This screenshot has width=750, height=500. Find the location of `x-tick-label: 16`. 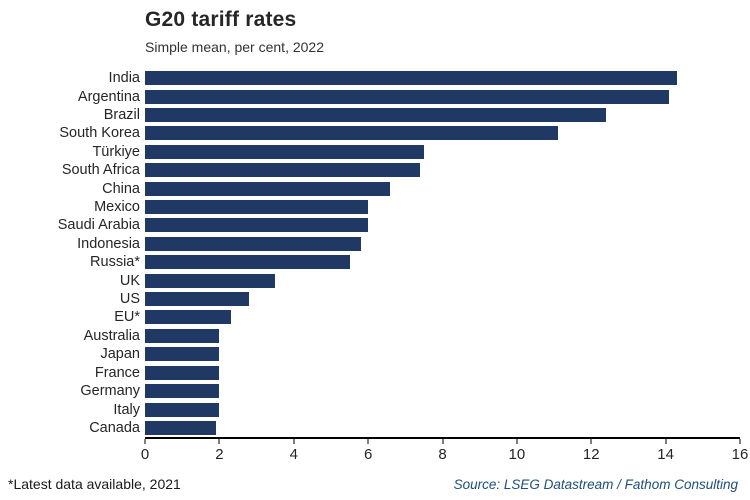

x-tick-label: 16 is located at coordinates (740, 454).